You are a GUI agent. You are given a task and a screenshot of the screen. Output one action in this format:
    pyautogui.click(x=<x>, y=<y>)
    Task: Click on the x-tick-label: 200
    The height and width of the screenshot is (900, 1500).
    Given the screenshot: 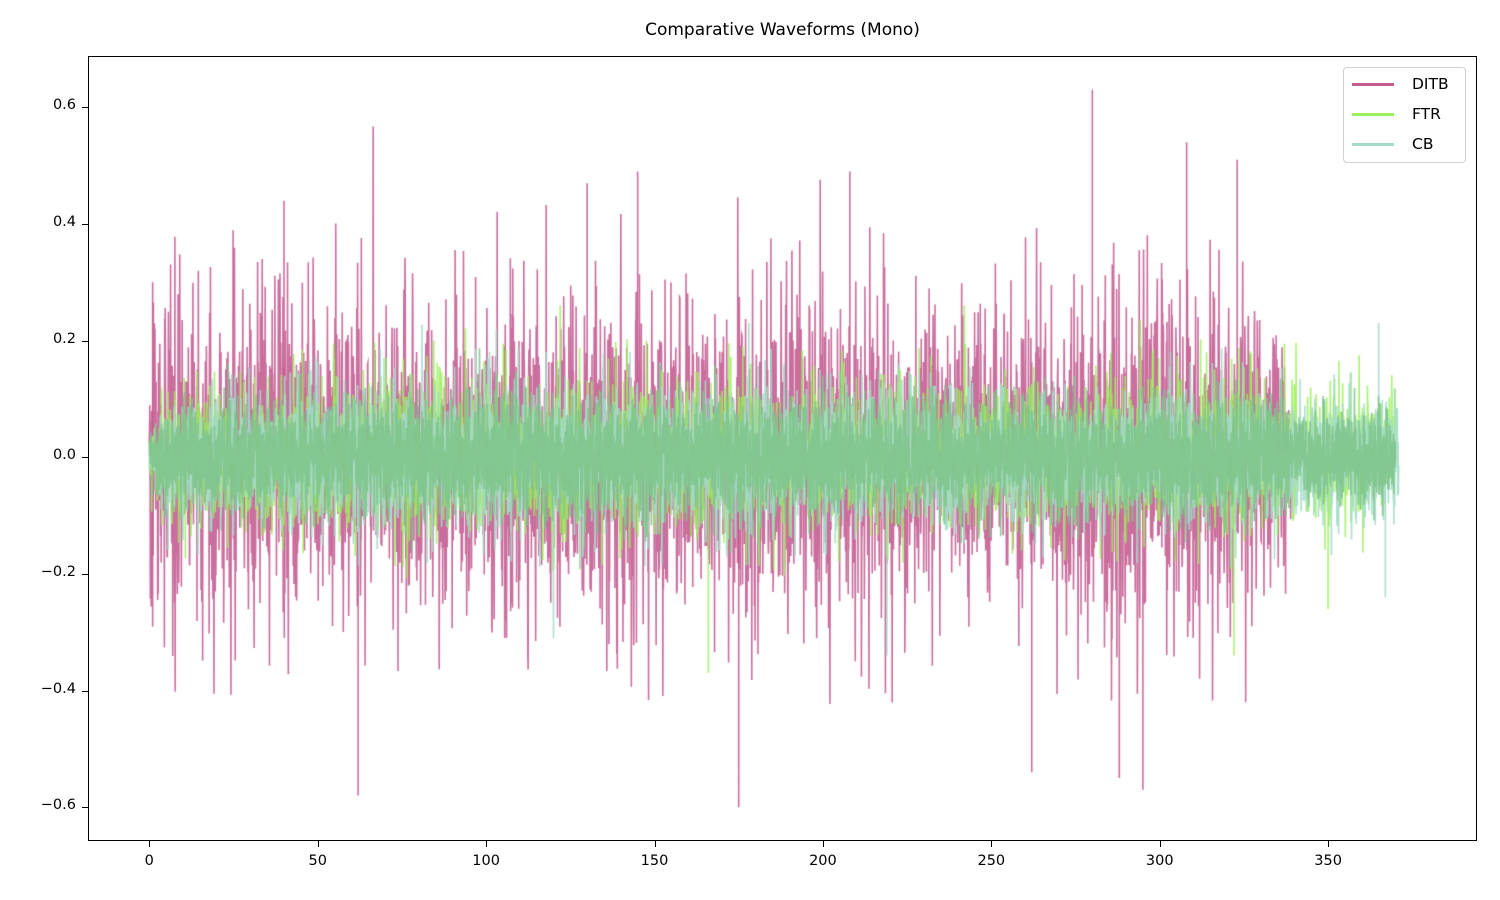 What is the action you would take?
    pyautogui.click(x=823, y=861)
    